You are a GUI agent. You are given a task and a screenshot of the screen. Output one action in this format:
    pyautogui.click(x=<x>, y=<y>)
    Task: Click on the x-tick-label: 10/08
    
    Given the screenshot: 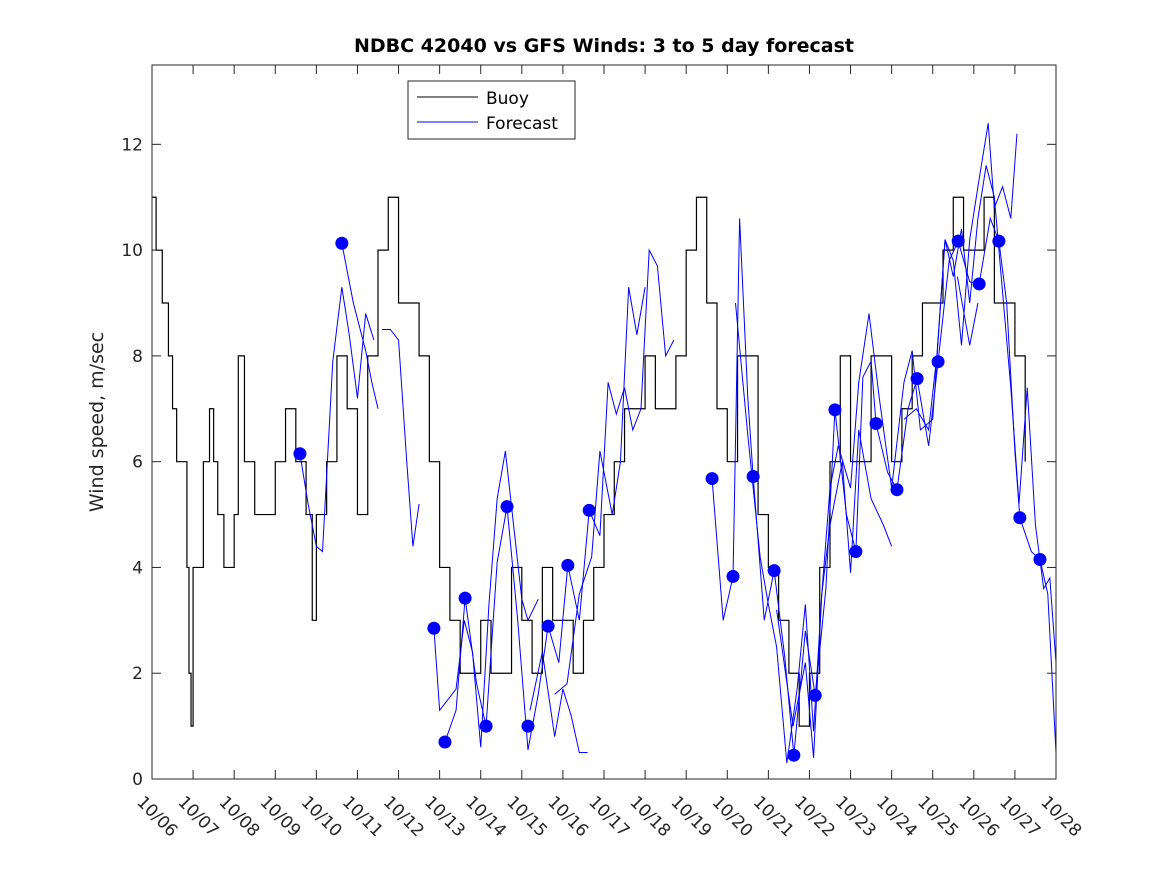 What is the action you would take?
    pyautogui.click(x=239, y=816)
    